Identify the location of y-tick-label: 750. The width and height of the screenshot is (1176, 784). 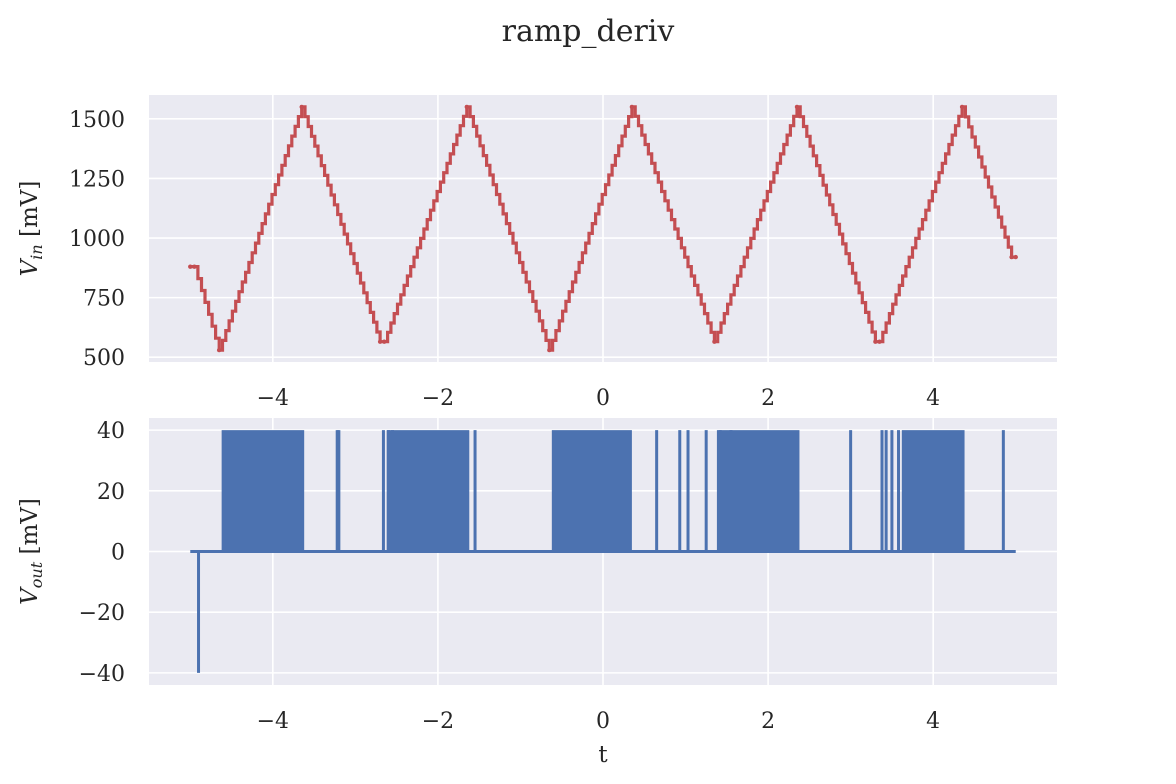
(104, 299).